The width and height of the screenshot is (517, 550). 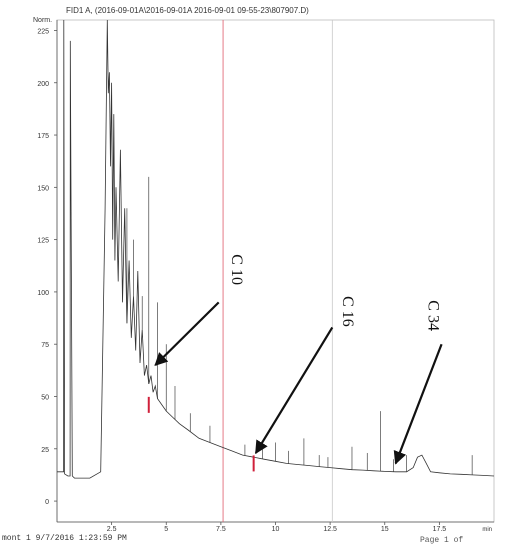 What do you see at coordinates (440, 529) in the screenshot?
I see `x-tick-label: 17.5` at bounding box center [440, 529].